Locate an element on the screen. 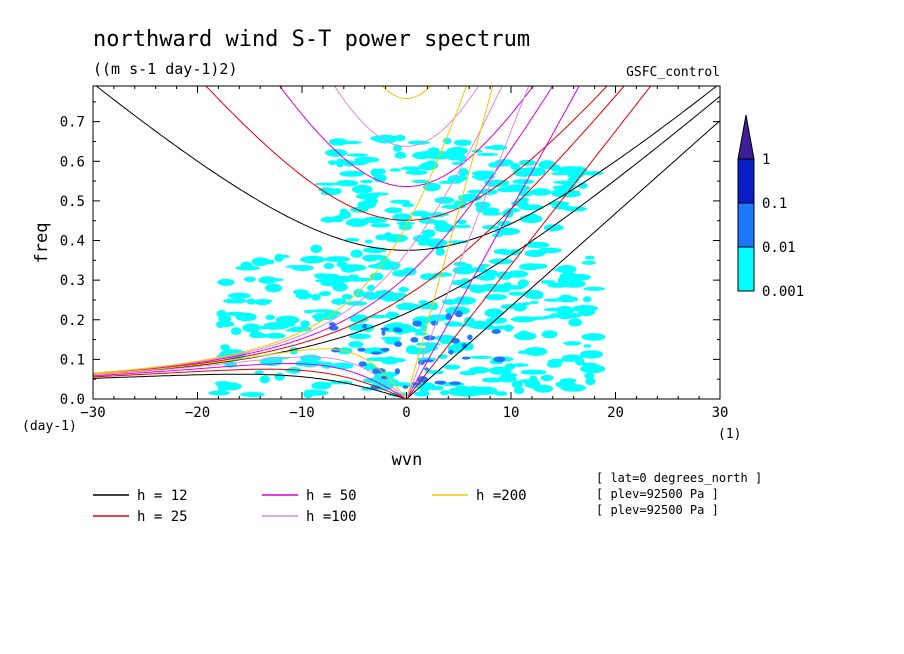 The image size is (904, 654). colorbar-label: 0.1 is located at coordinates (774, 204).